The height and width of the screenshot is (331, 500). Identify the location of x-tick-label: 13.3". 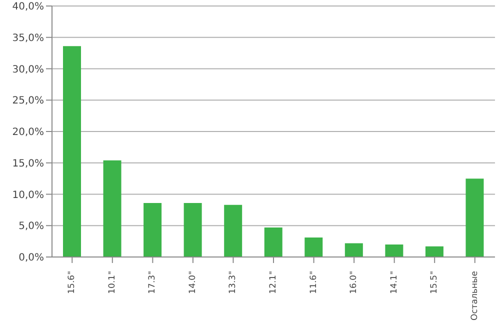
(233, 282).